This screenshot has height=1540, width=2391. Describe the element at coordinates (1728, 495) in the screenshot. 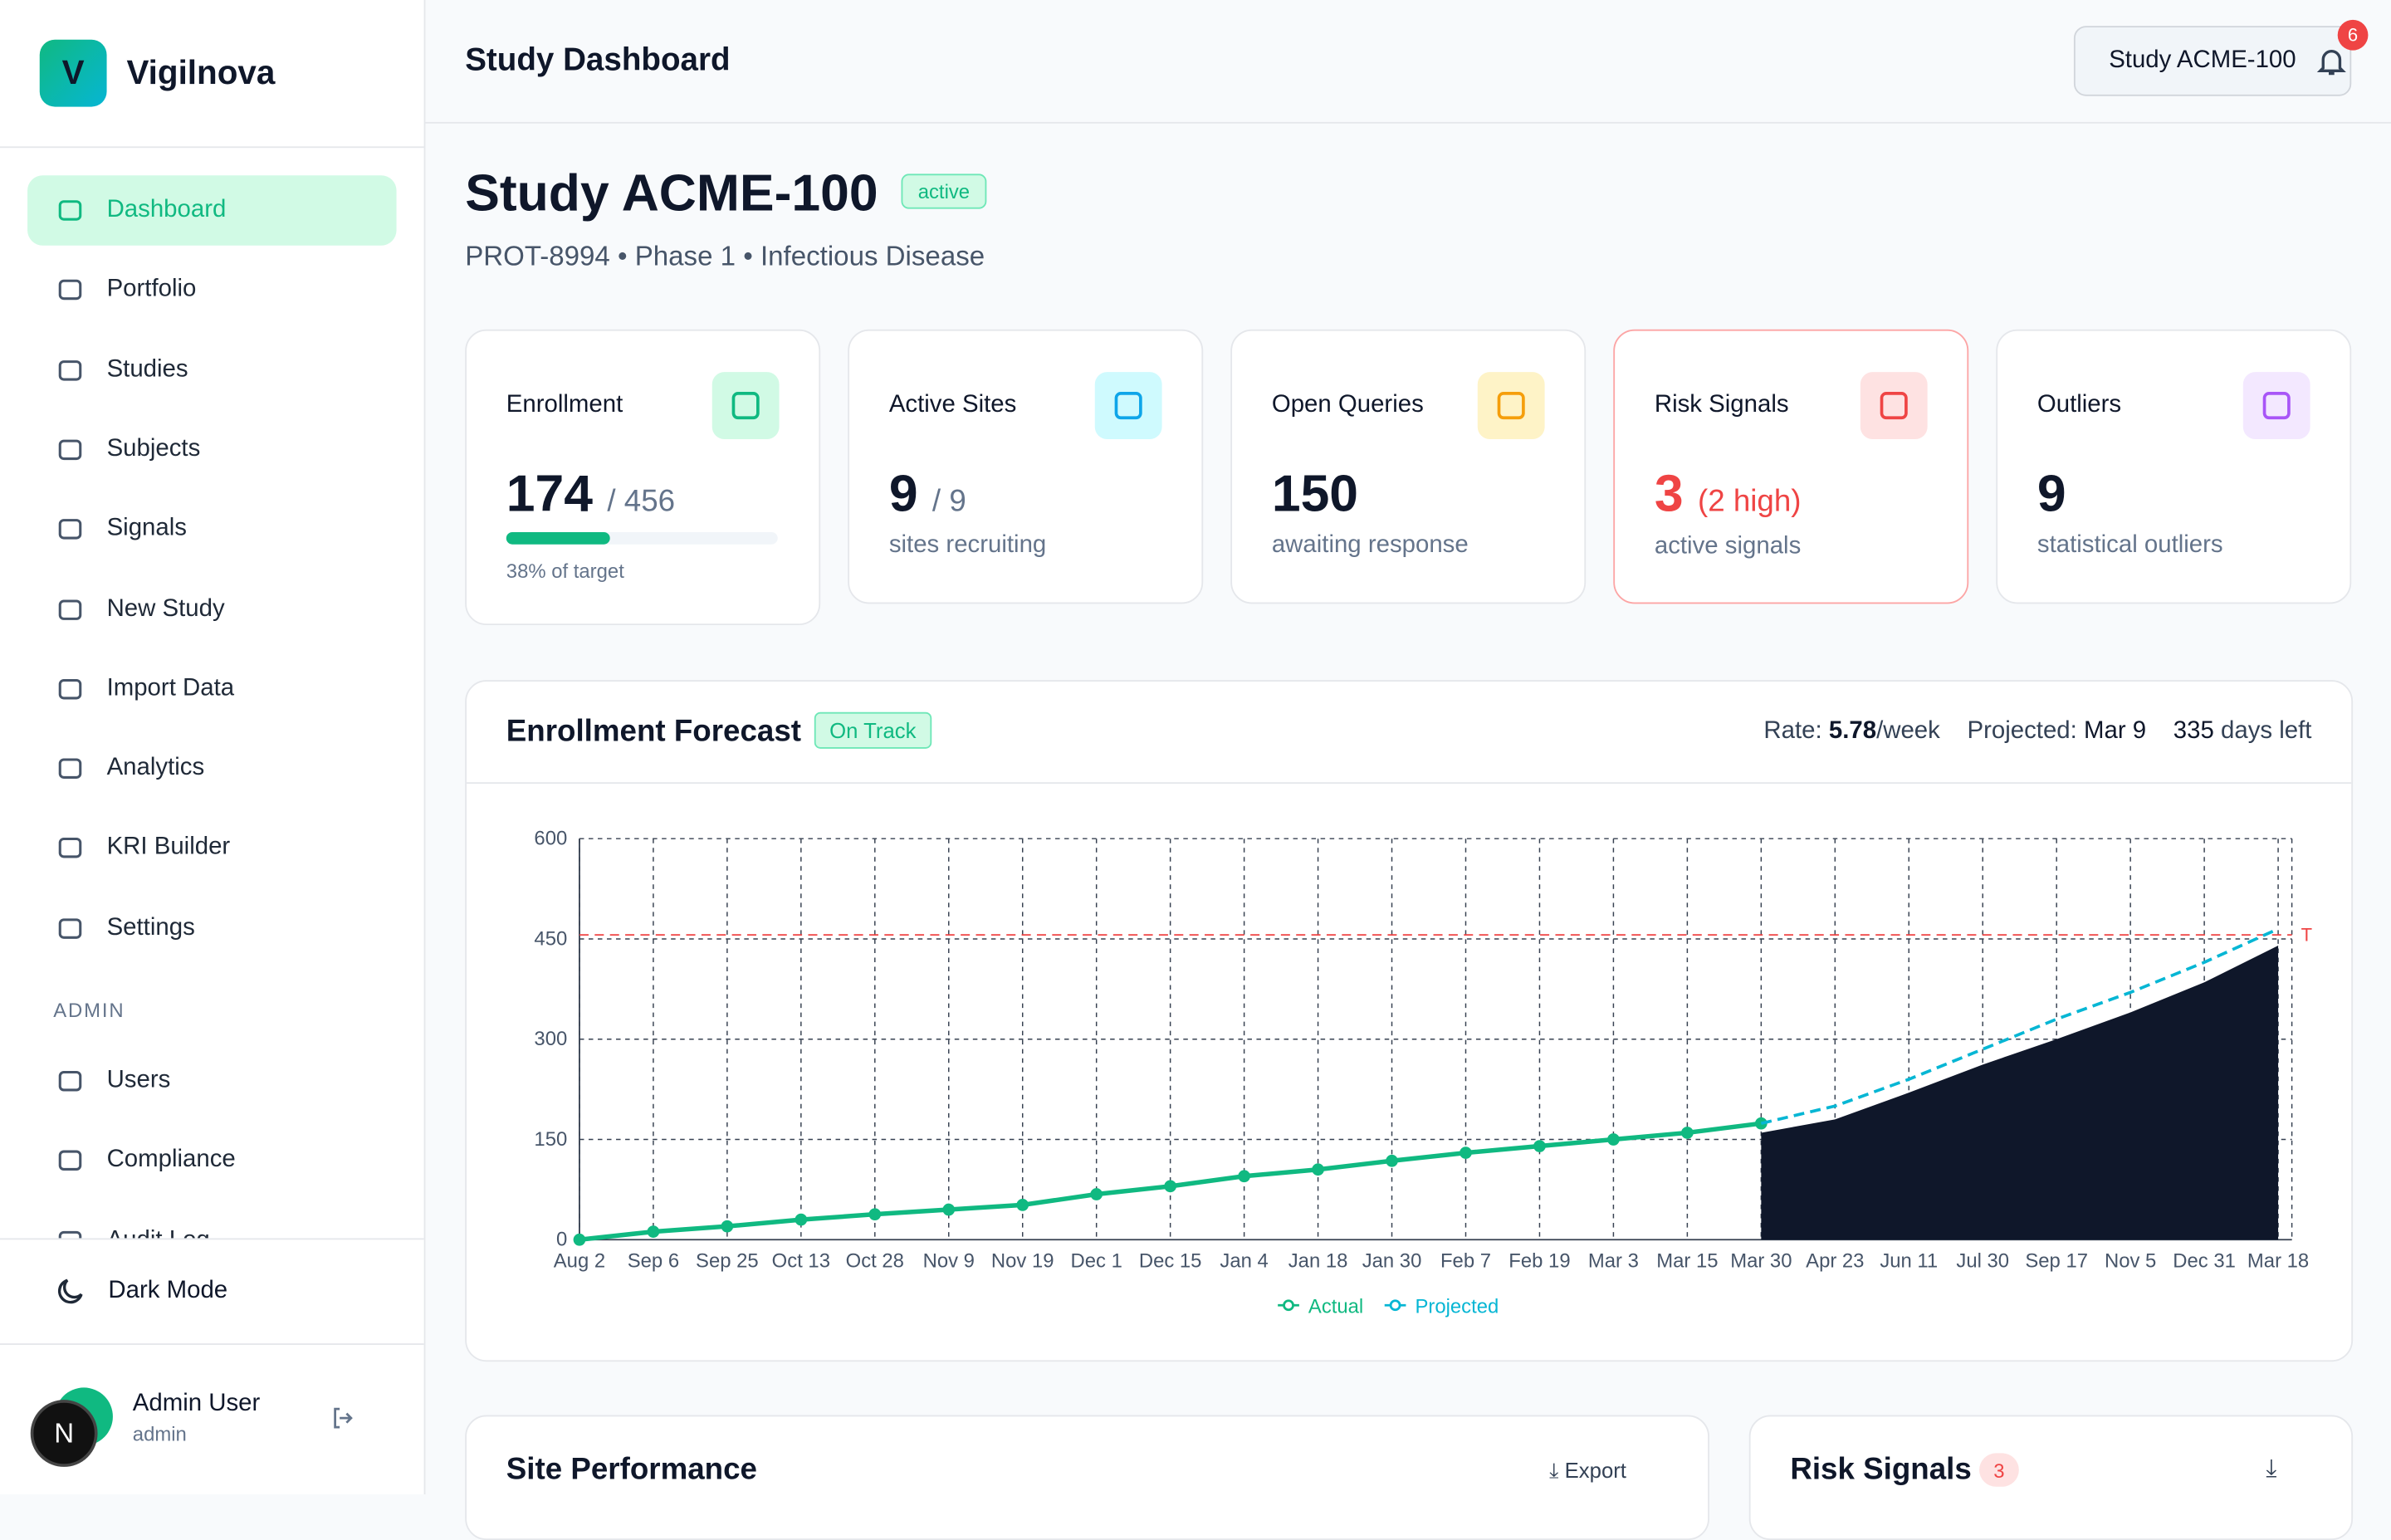

I see `card-value: 3 (2 high)` at that location.